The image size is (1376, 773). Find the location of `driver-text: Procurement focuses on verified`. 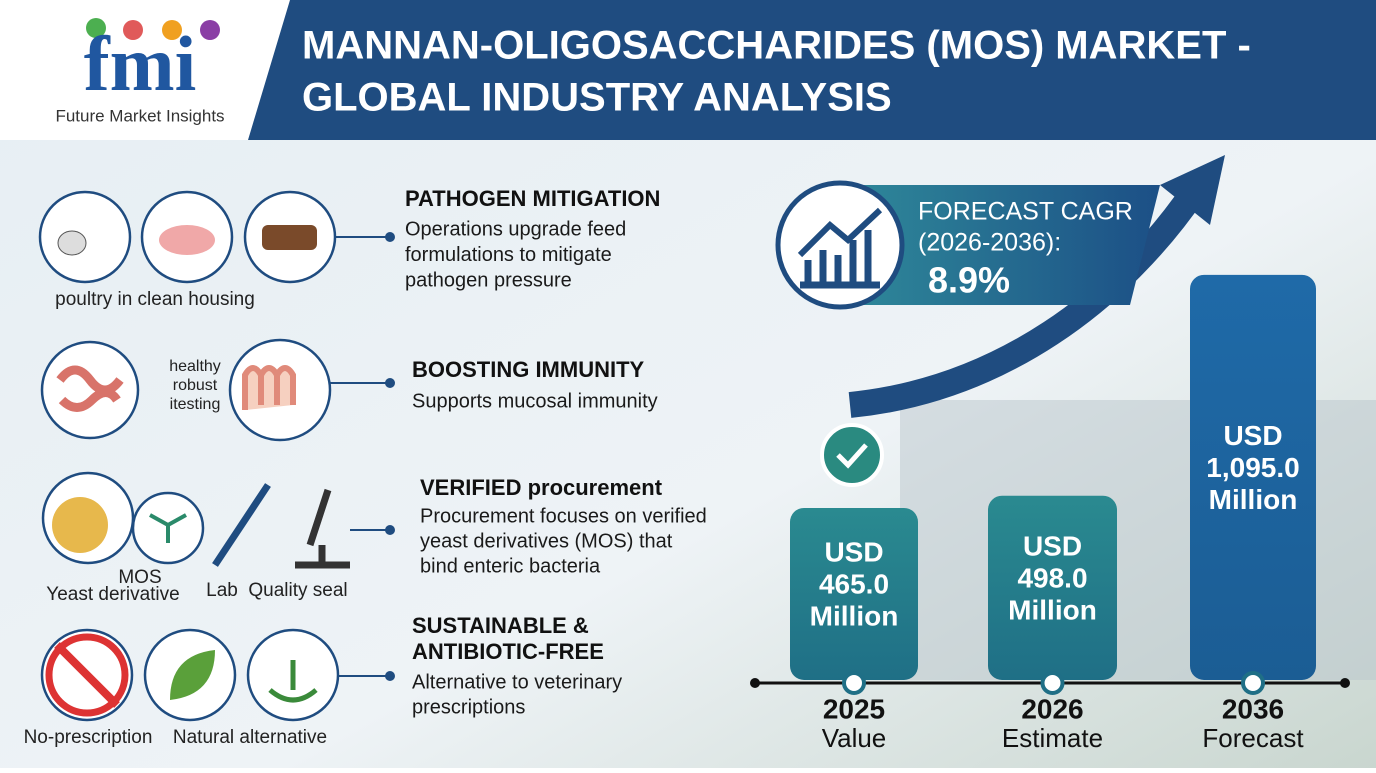

driver-text: Procurement focuses on verified is located at coordinates (563, 516).